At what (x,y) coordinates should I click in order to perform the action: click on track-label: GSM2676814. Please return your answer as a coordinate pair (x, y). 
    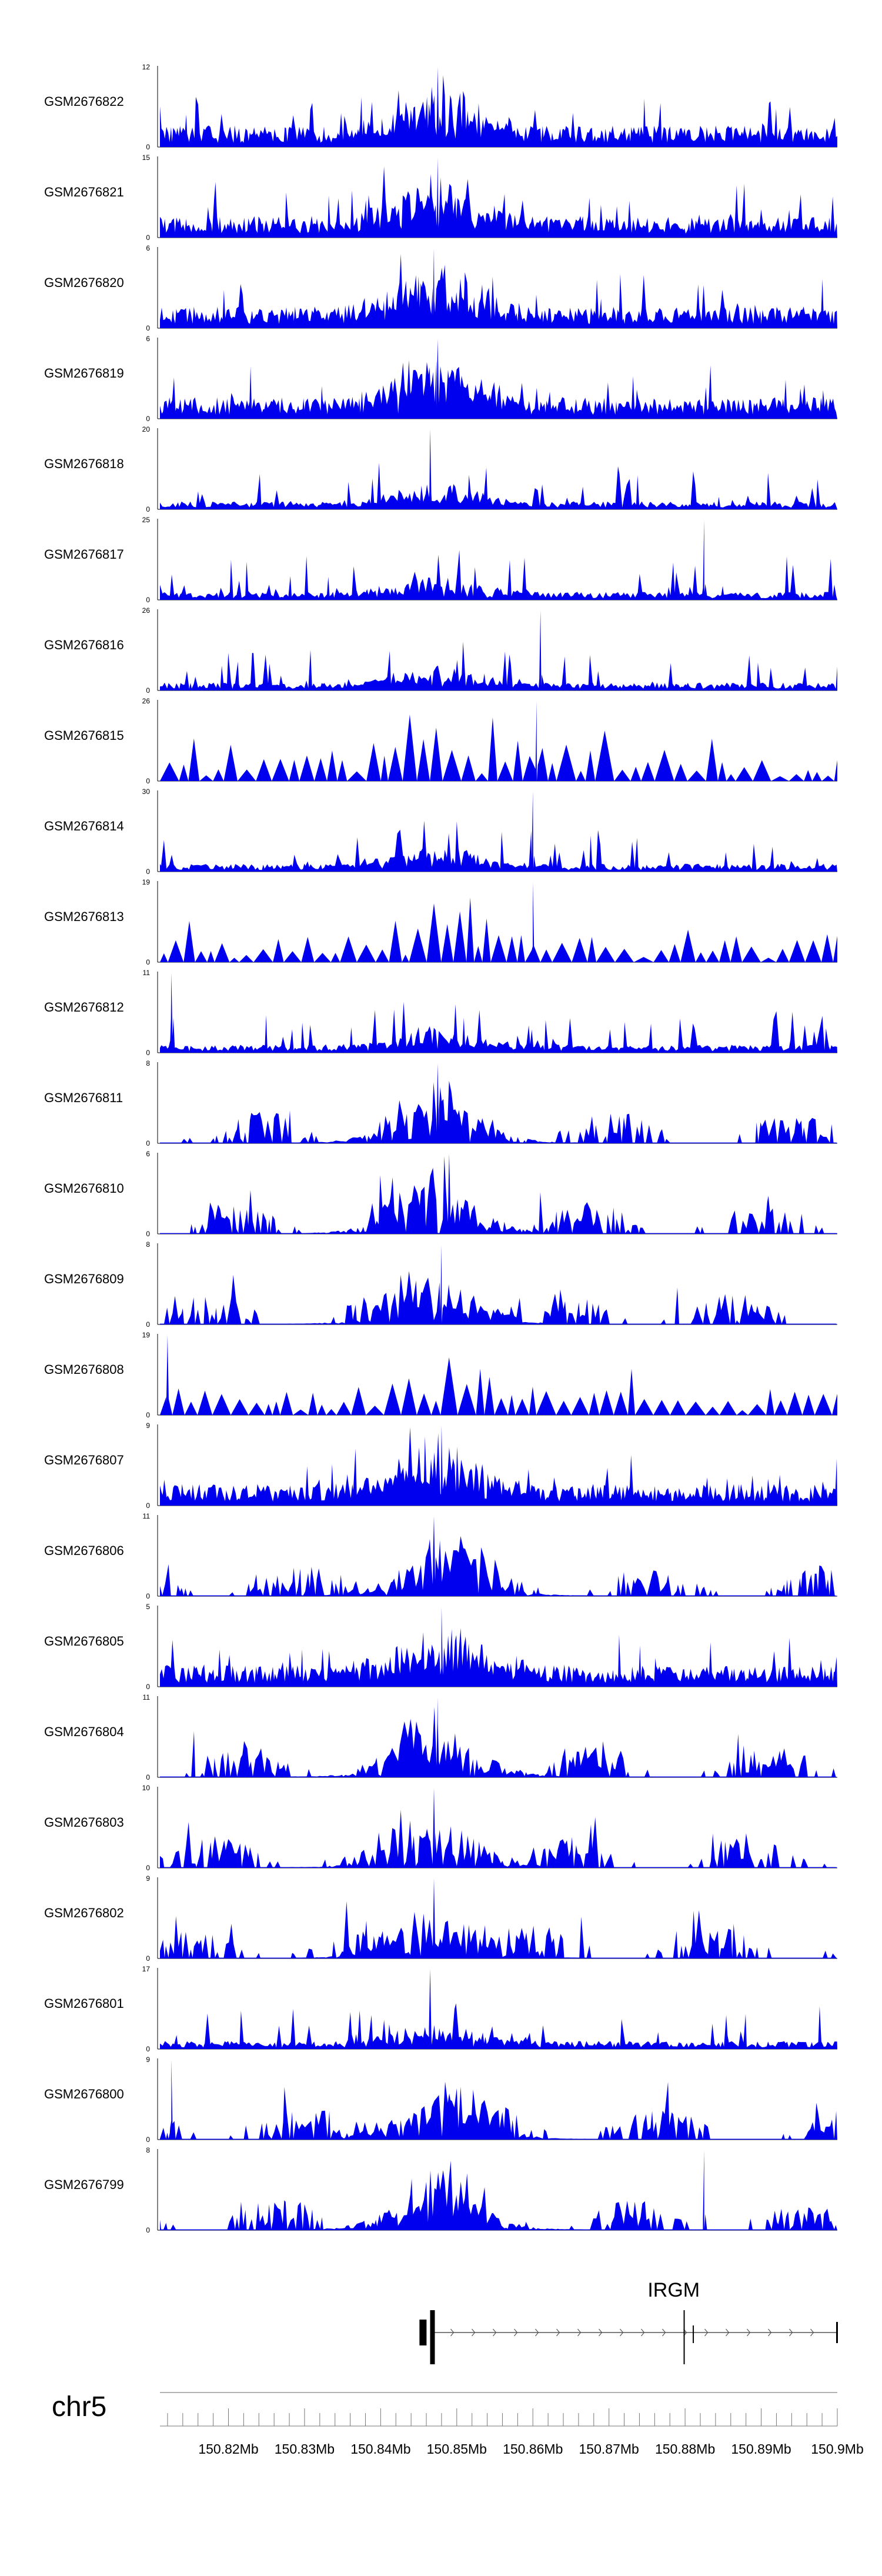
    Looking at the image, I should click on (84, 826).